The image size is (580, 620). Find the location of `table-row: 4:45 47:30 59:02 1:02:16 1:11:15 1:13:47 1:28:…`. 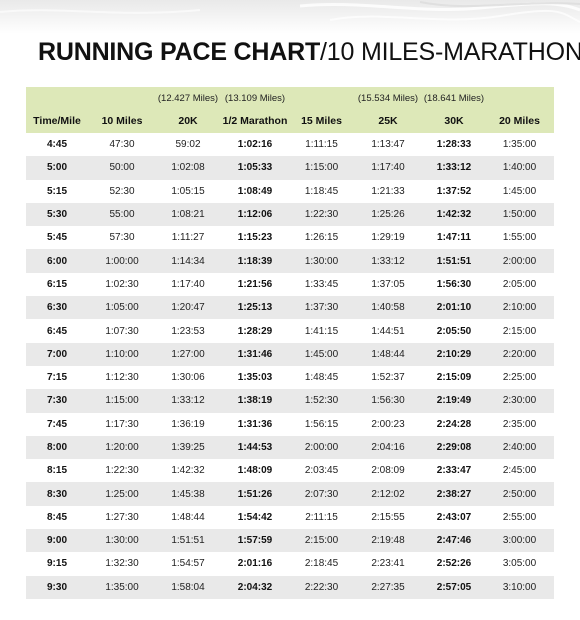

table-row: 4:45 47:30 59:02 1:02:16 1:11:15 1:13:47 1:28:… is located at coordinates (290, 145).